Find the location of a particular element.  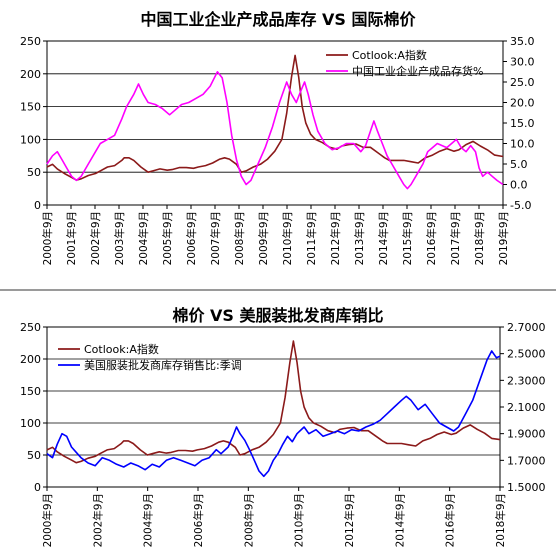

y-right-tick-label: 5.0 is located at coordinates (519, 164).